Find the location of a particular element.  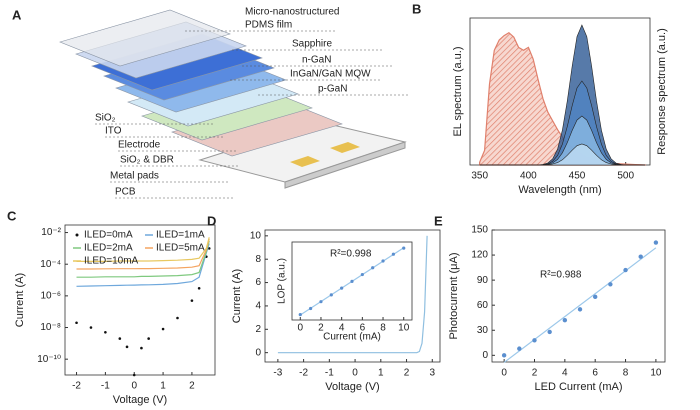

y-tick-label: 60 is located at coordinates (483, 305).